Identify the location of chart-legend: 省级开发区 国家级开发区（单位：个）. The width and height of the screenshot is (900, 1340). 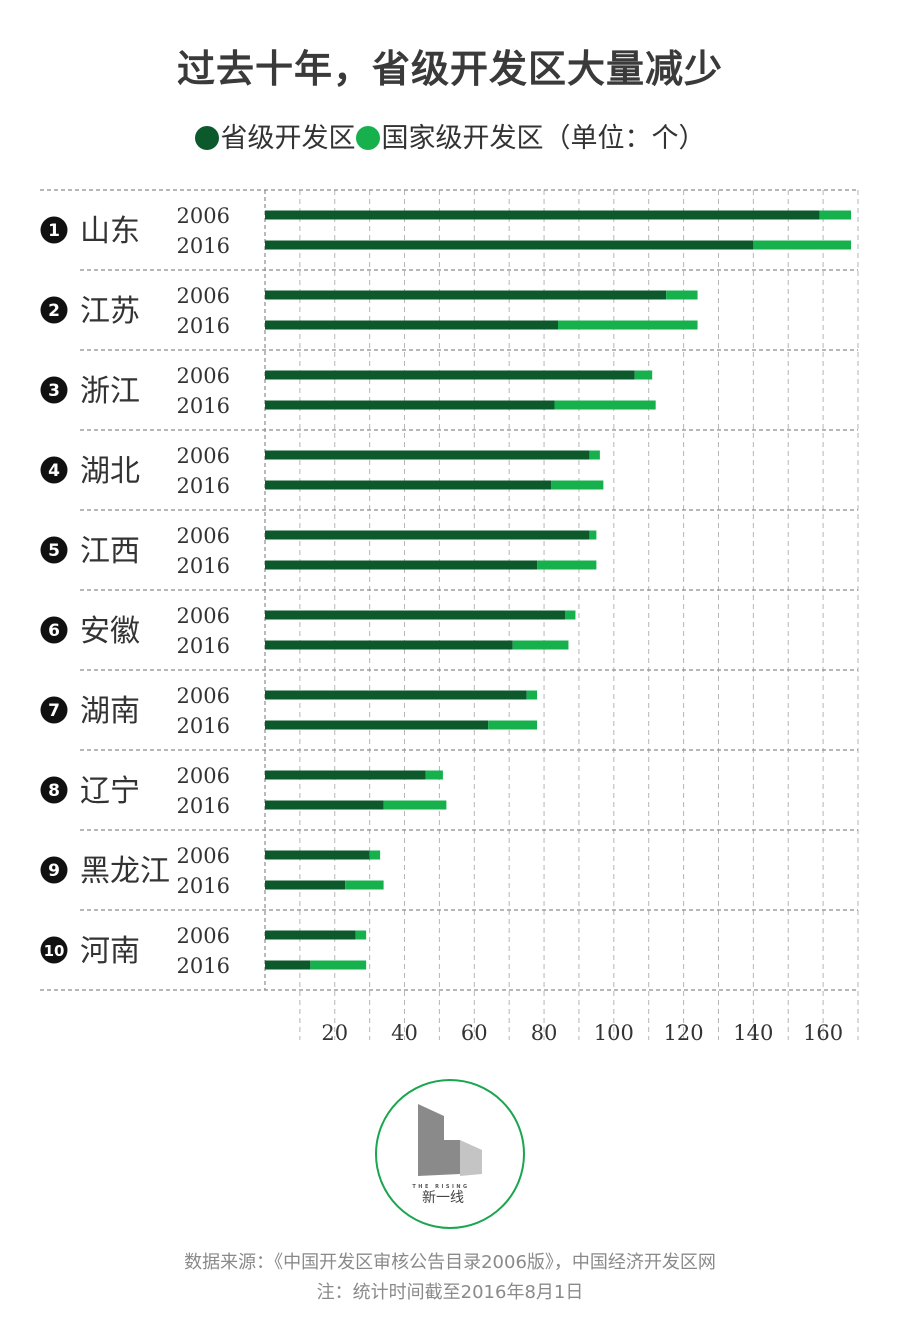
(450, 135).